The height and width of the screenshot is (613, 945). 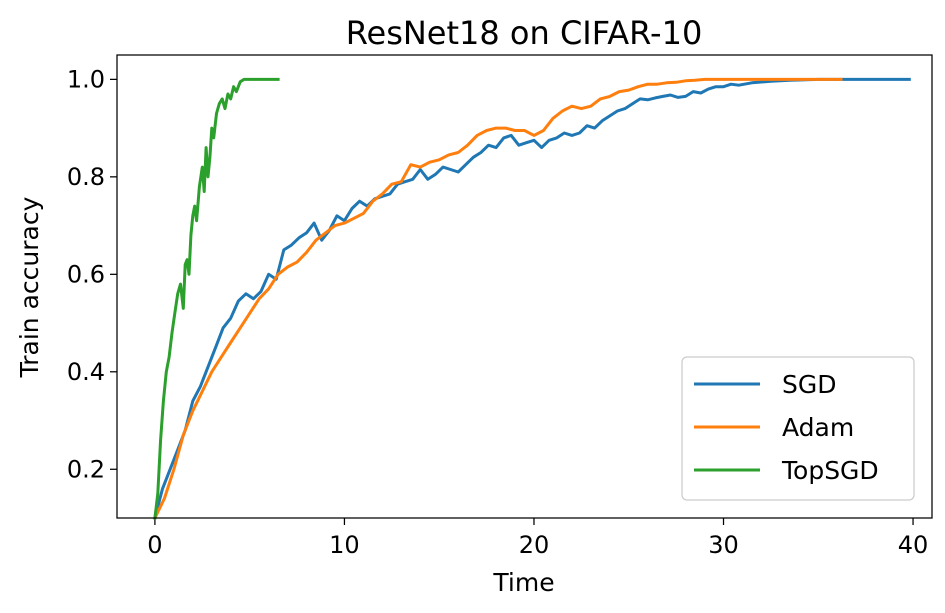 What do you see at coordinates (86, 274) in the screenshot?
I see `y-tick-label: 0.6` at bounding box center [86, 274].